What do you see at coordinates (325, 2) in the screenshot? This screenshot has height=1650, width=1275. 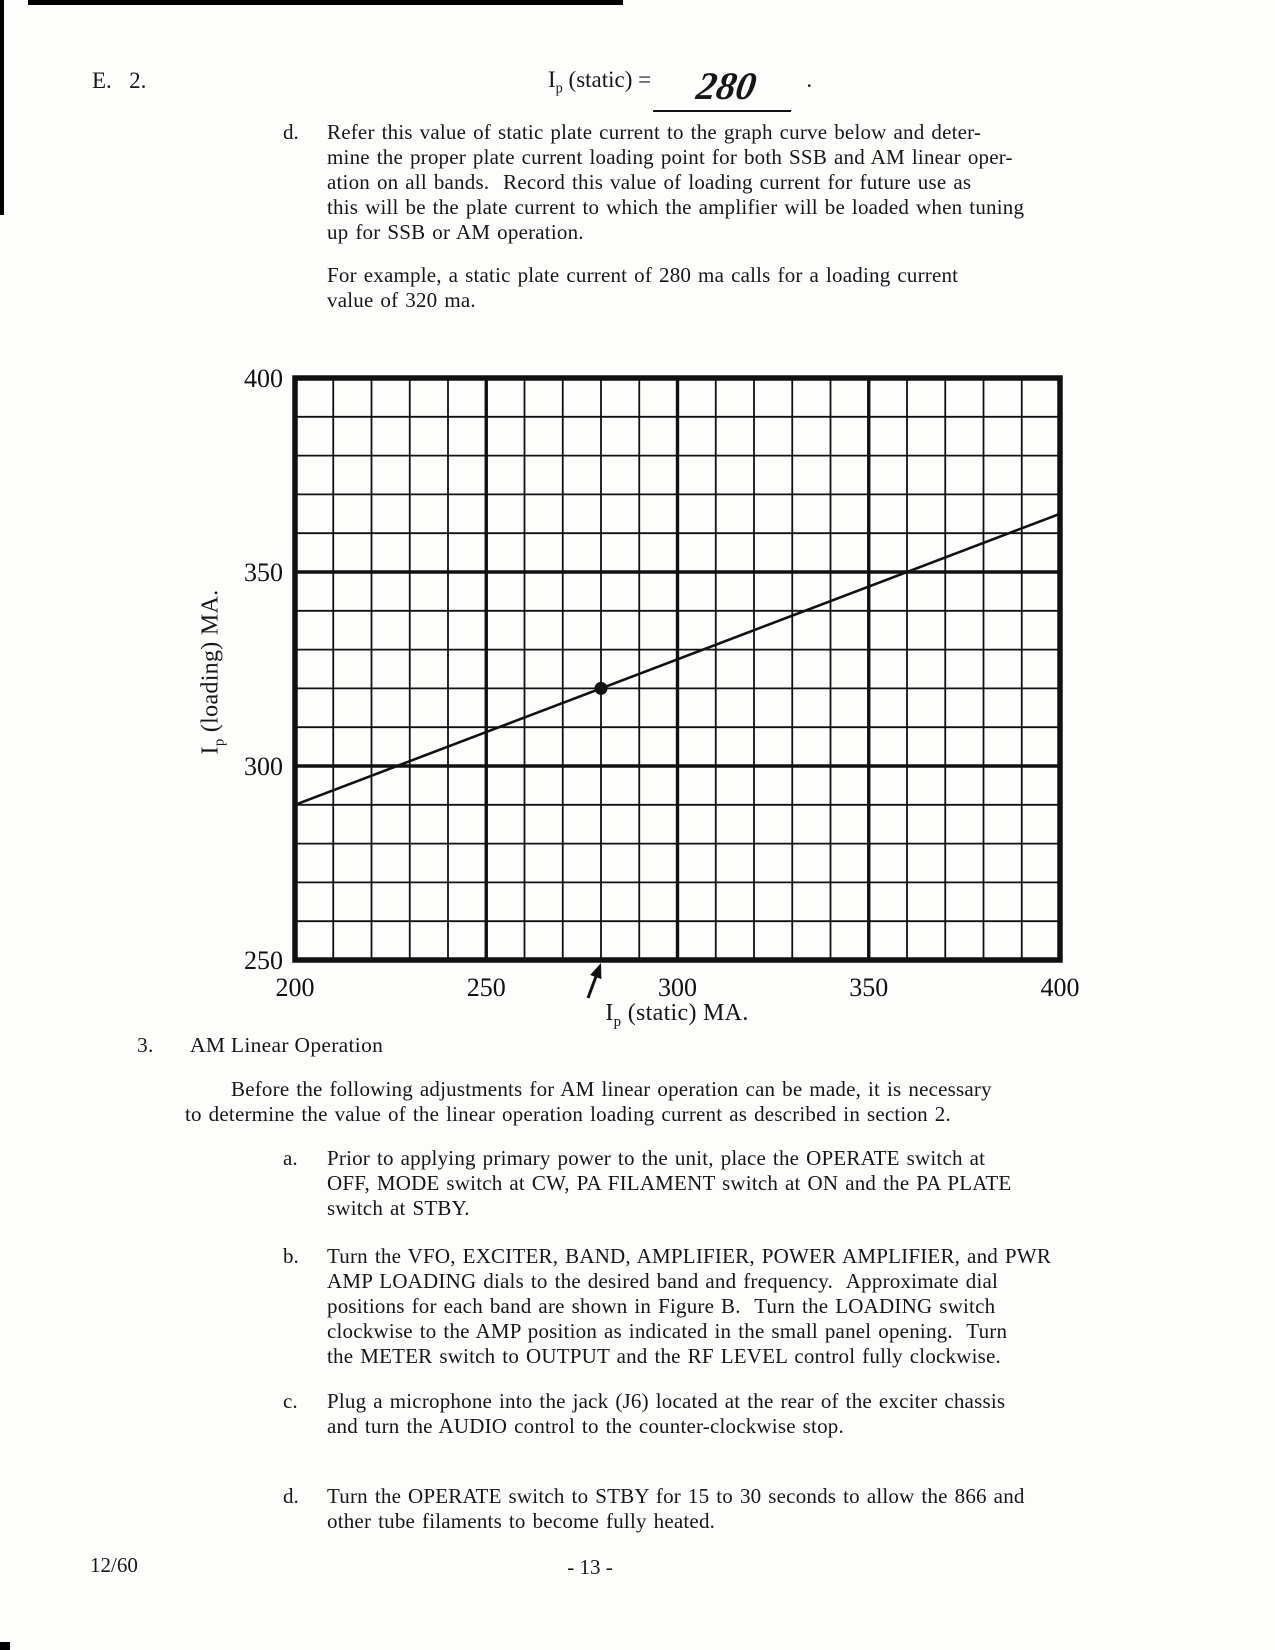 I see `scan-artifact-top` at bounding box center [325, 2].